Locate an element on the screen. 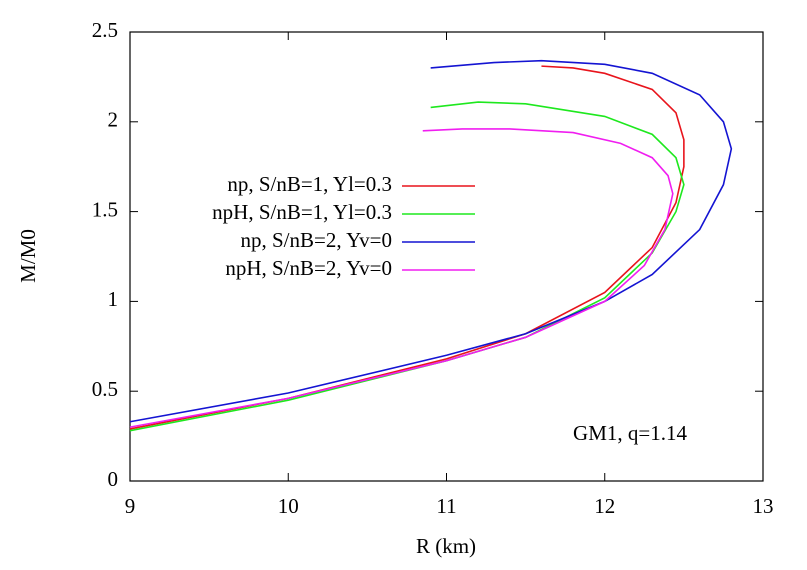  y-tick-label: 0.5 is located at coordinates (105, 389).